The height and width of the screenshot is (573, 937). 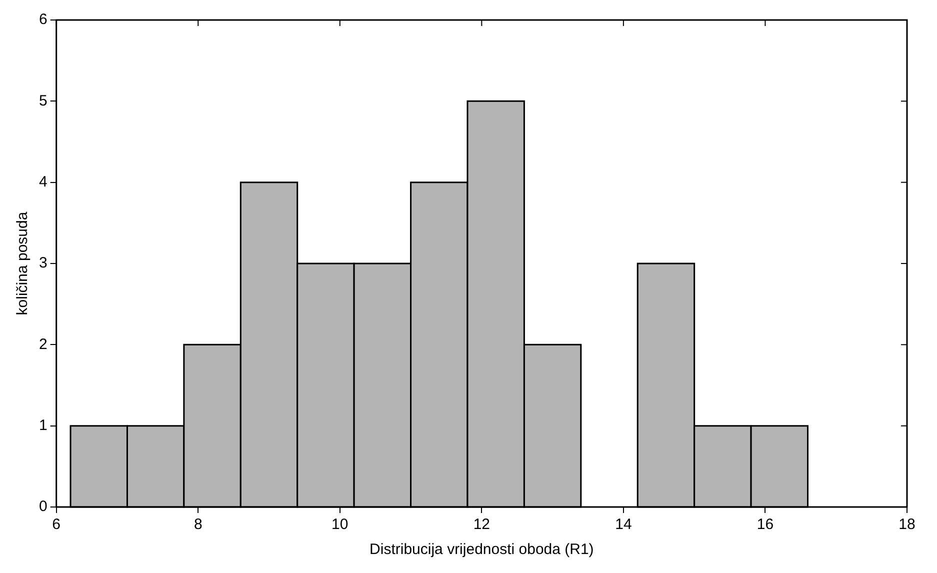 What do you see at coordinates (623, 525) in the screenshot?
I see `x-tick-label: 14` at bounding box center [623, 525].